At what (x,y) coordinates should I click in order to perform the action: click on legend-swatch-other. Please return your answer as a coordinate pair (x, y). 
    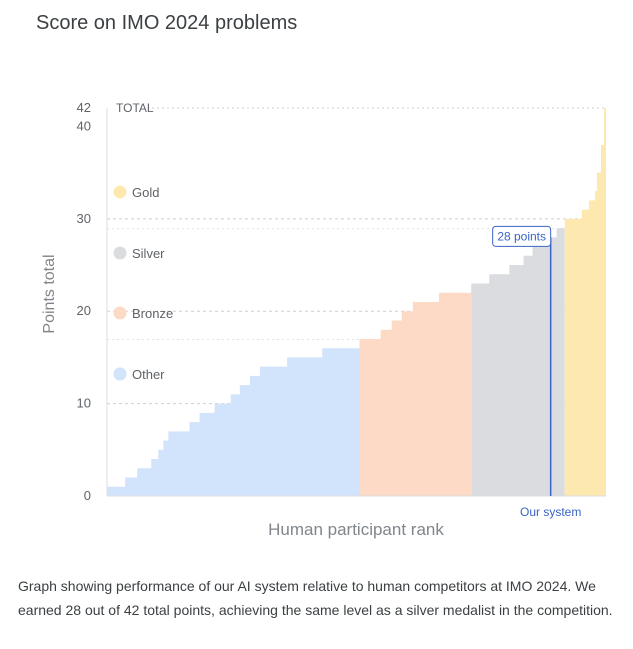
    Looking at the image, I should click on (120, 374).